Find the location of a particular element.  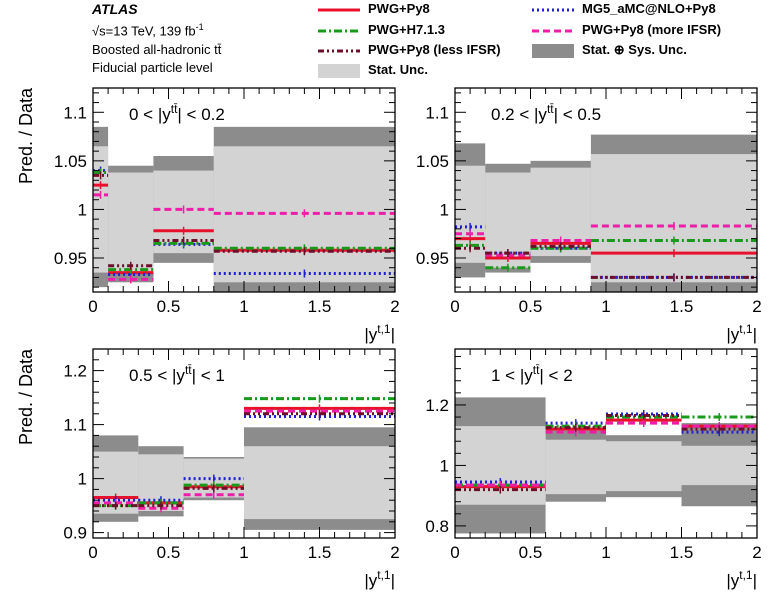

energy-lumi-label: √s=13 TeV, 139 fb-1 is located at coordinates (148, 30).